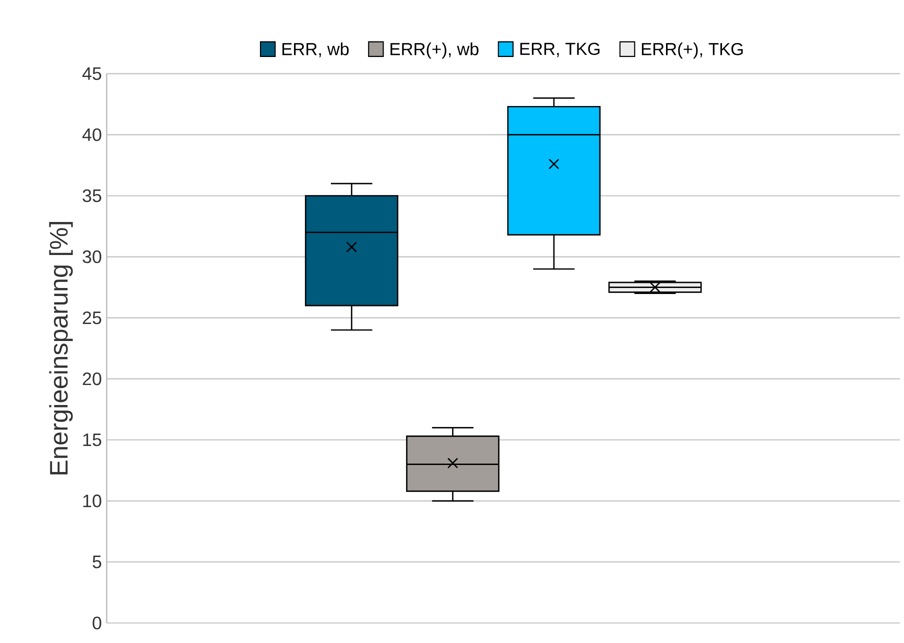 The height and width of the screenshot is (643, 904). What do you see at coordinates (92, 317) in the screenshot?
I see `y-tick-label: 25` at bounding box center [92, 317].